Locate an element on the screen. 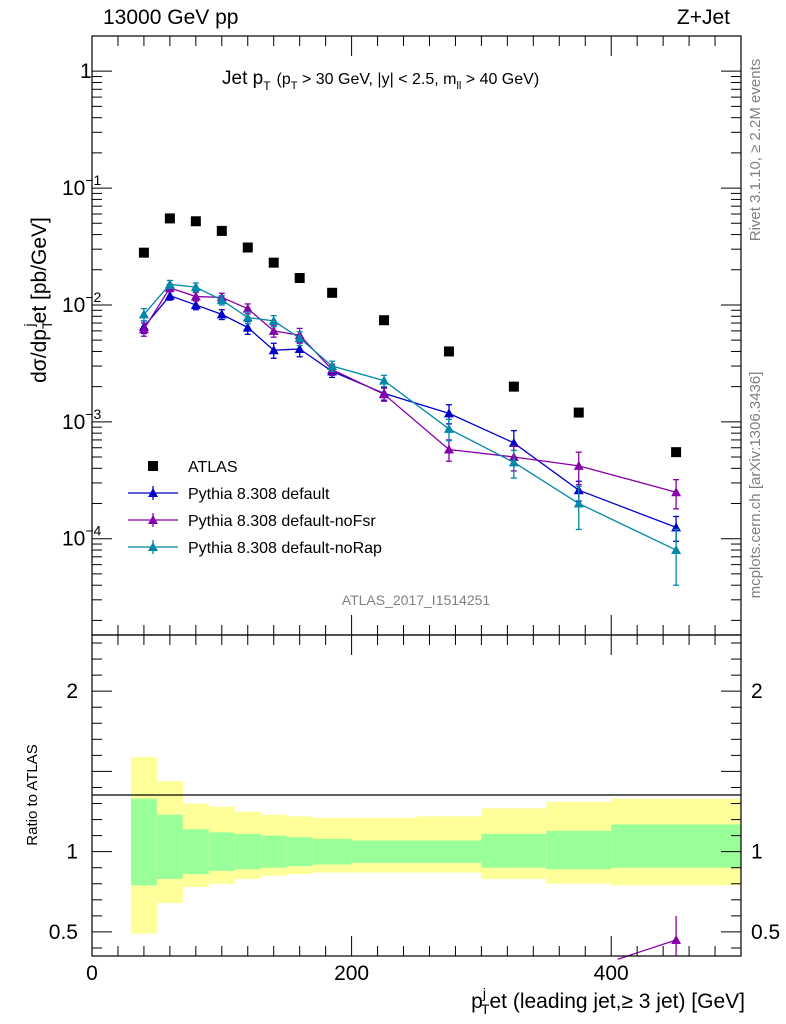 The width and height of the screenshot is (786, 1024). y-tick-label: 10⁻² is located at coordinates (82, 303).